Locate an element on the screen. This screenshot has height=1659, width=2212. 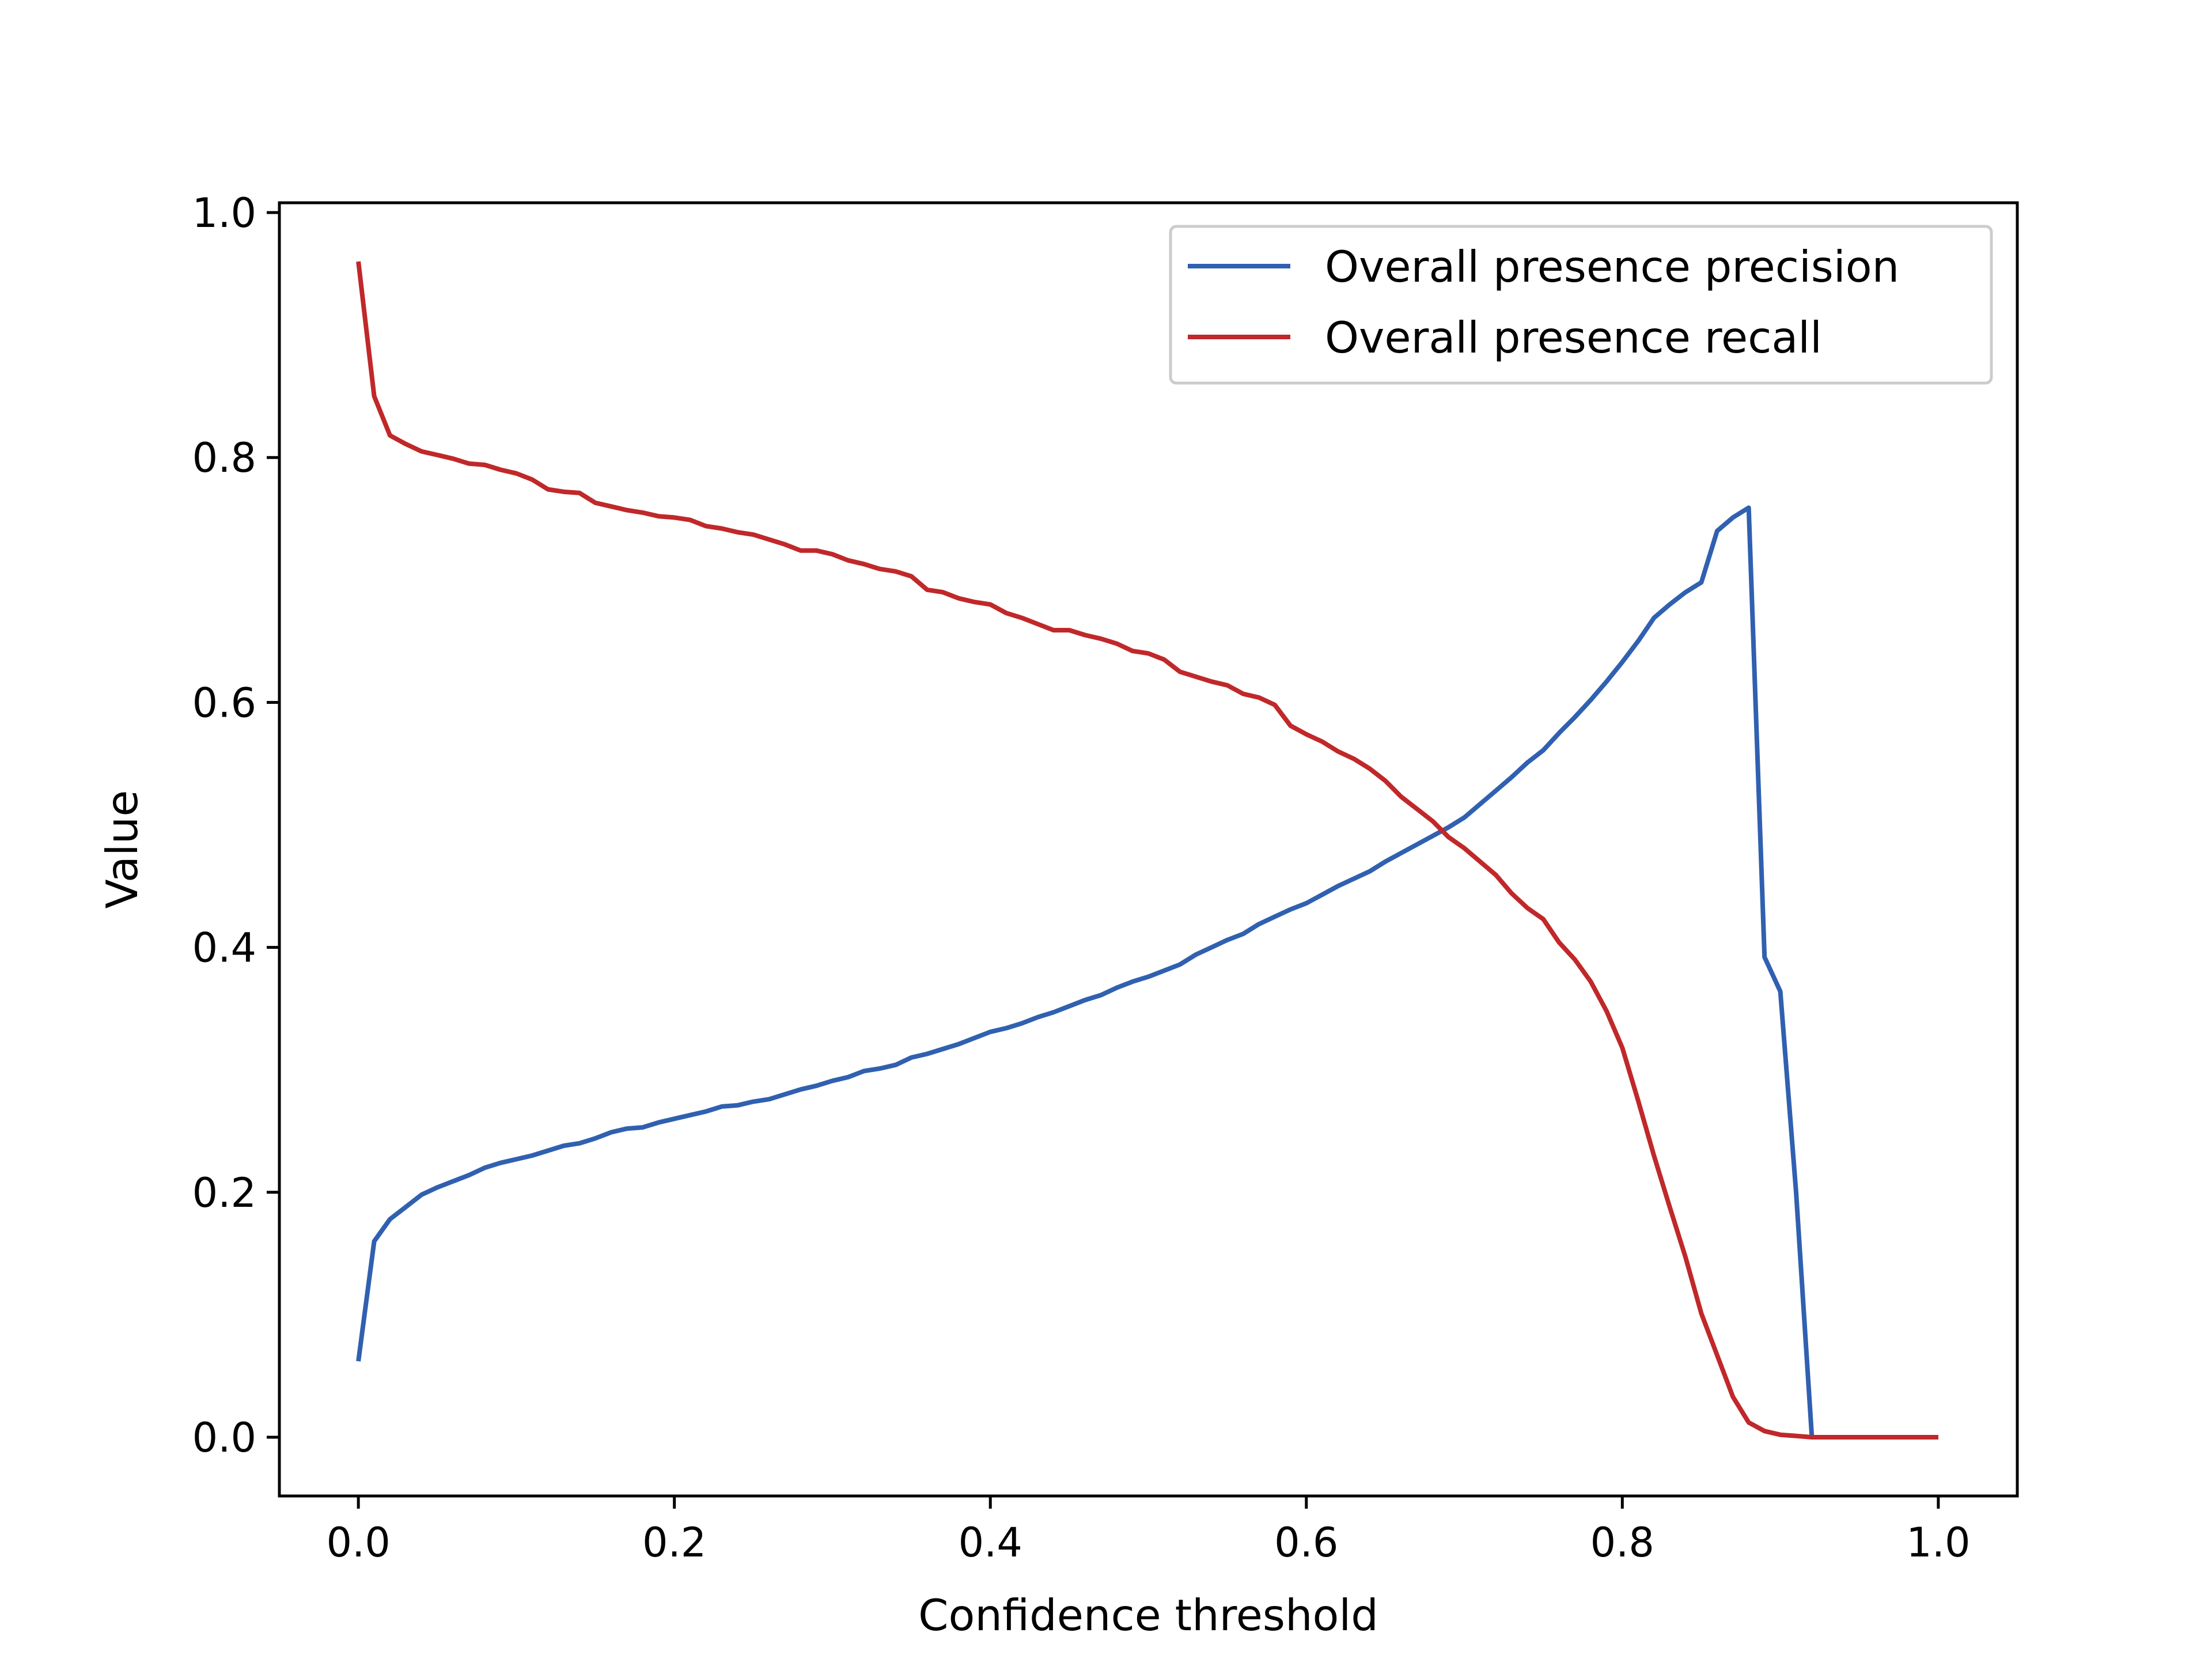
x-tick-label: 0.8 is located at coordinates (1622, 1542).